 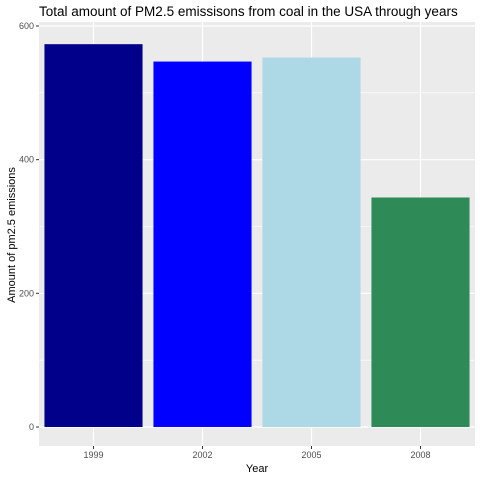 What do you see at coordinates (311, 455) in the screenshot?
I see `x-tick-label: 2005` at bounding box center [311, 455].